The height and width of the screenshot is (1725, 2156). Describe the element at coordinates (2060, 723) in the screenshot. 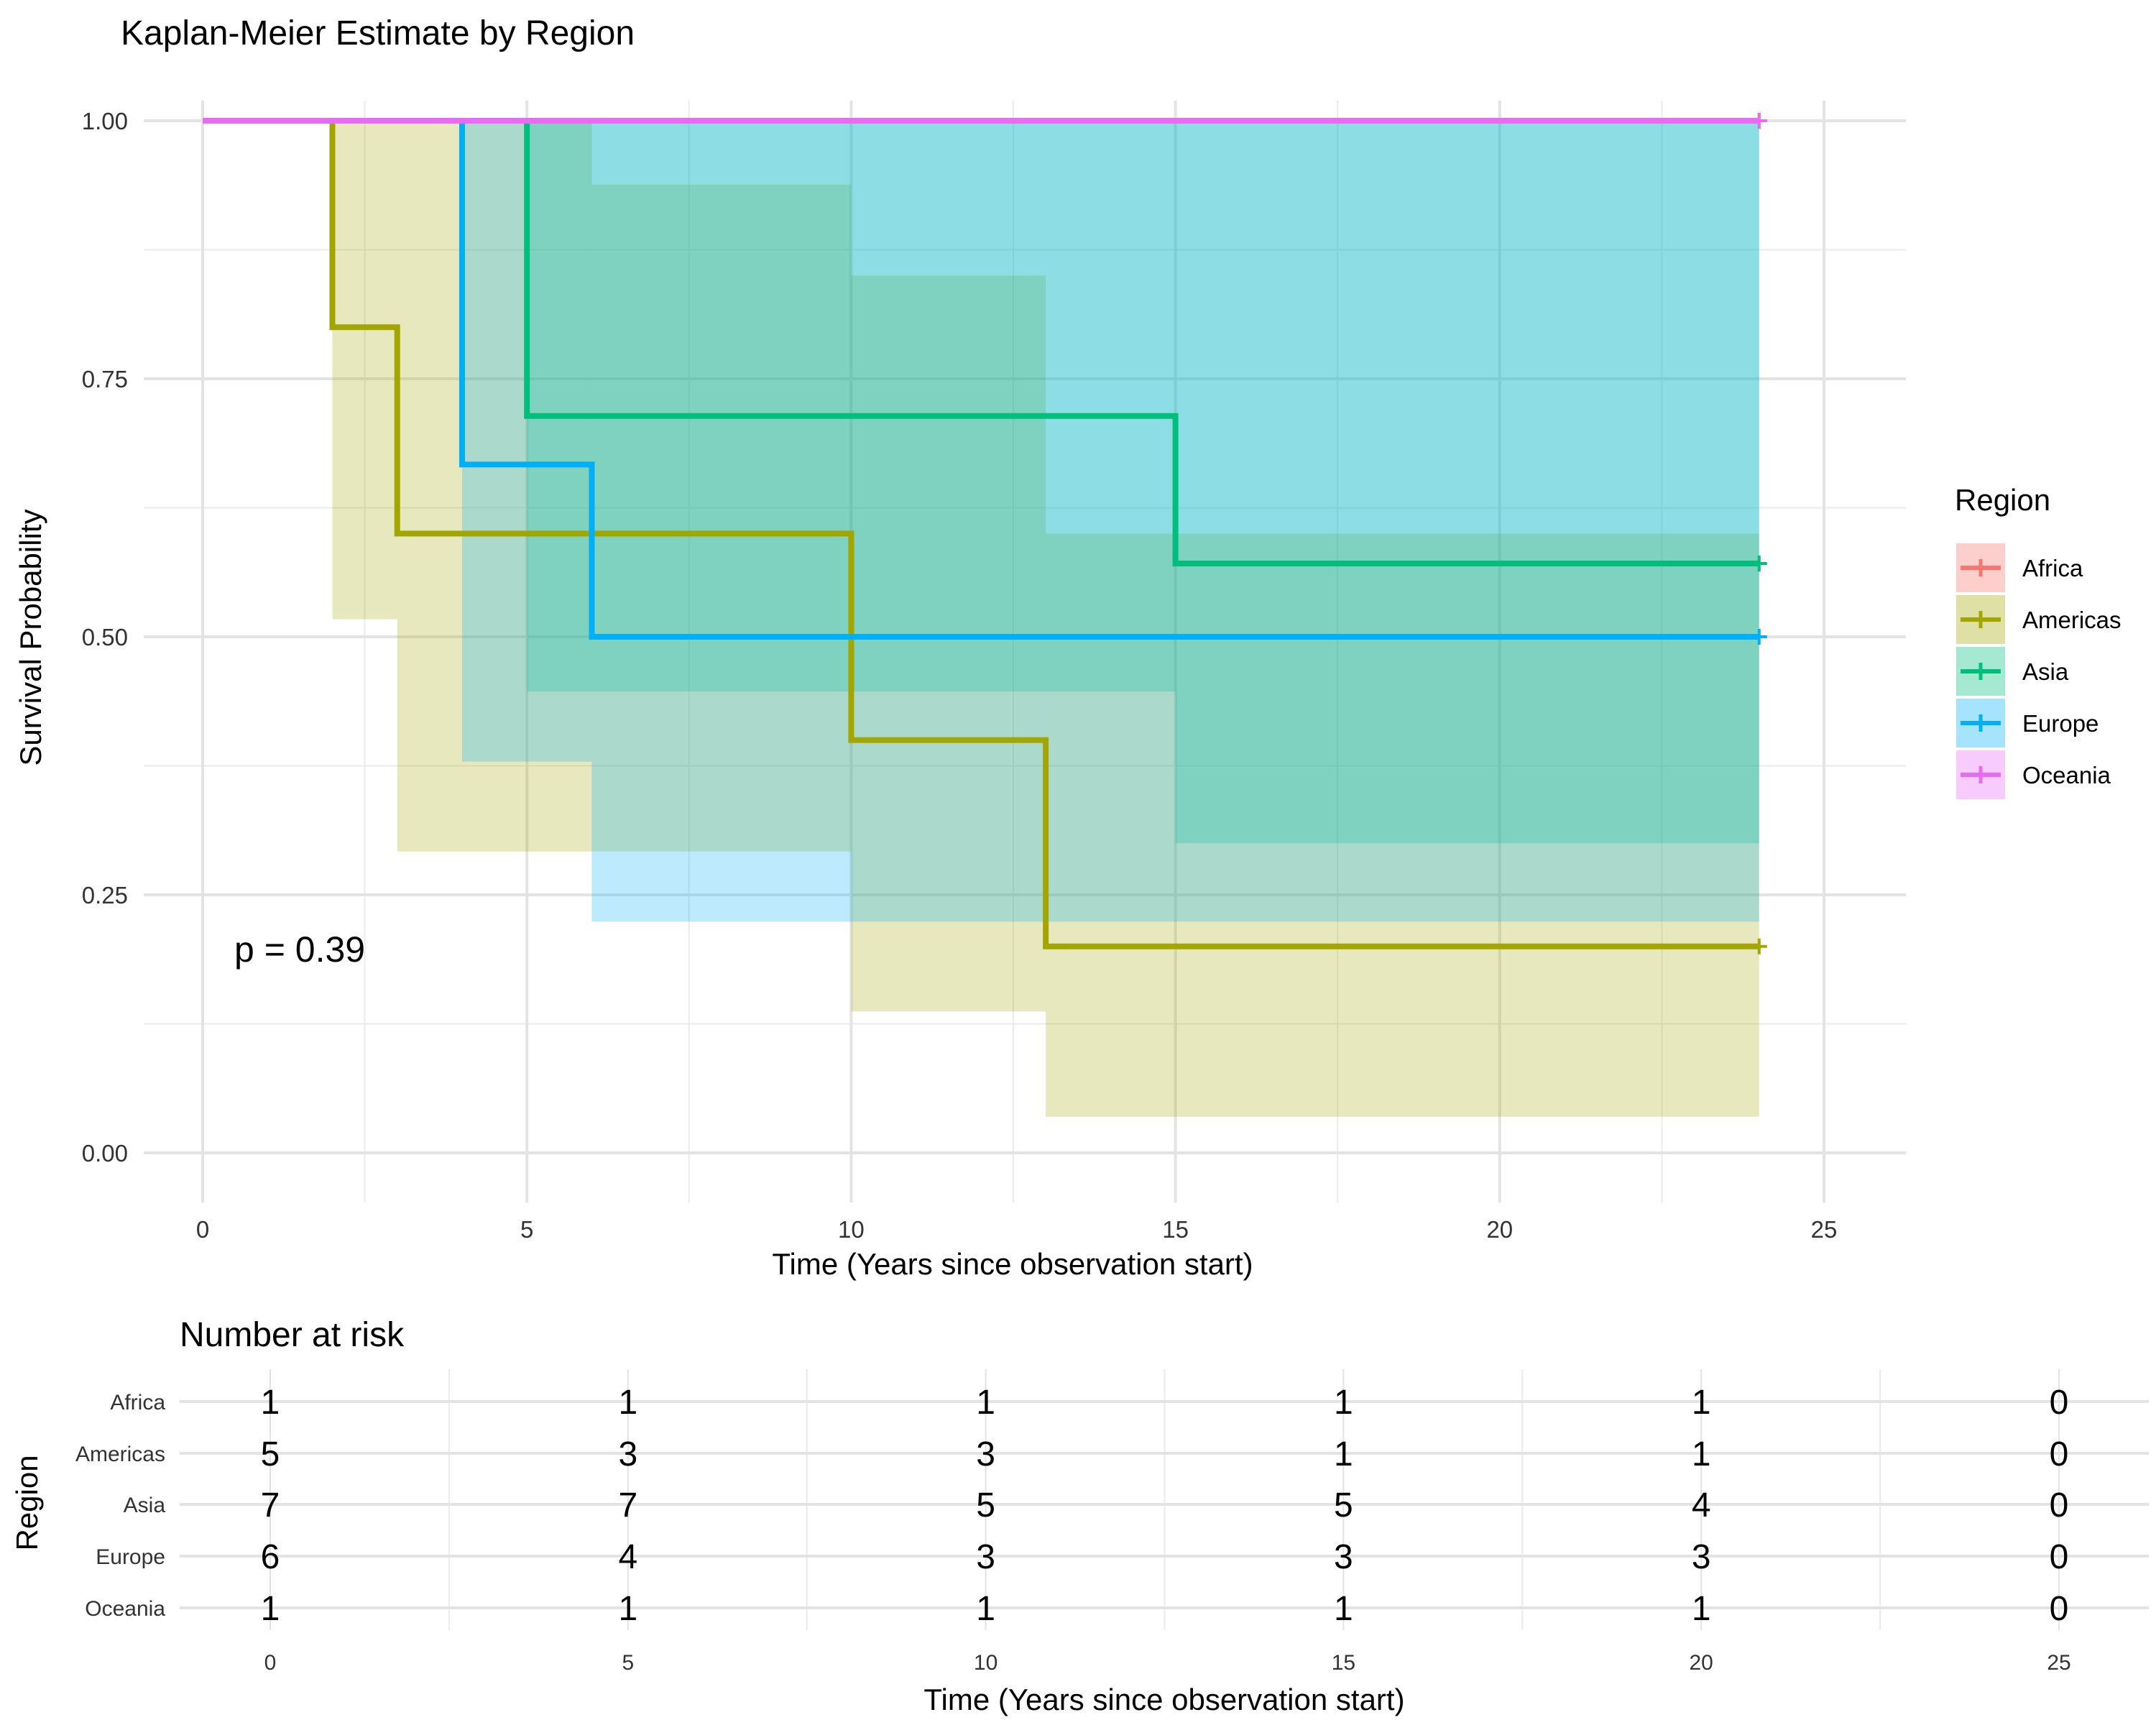

I see `legend-label-europe: Europe` at that location.